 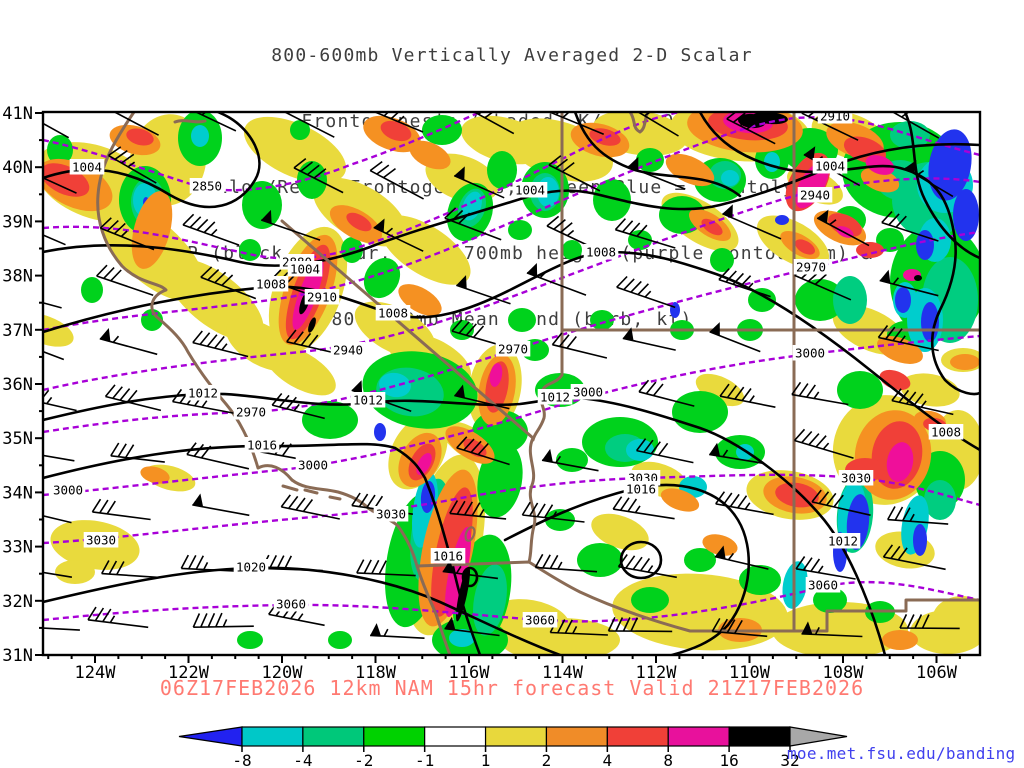 I want to click on lon-tick-label: 112W, so click(x=657, y=673).